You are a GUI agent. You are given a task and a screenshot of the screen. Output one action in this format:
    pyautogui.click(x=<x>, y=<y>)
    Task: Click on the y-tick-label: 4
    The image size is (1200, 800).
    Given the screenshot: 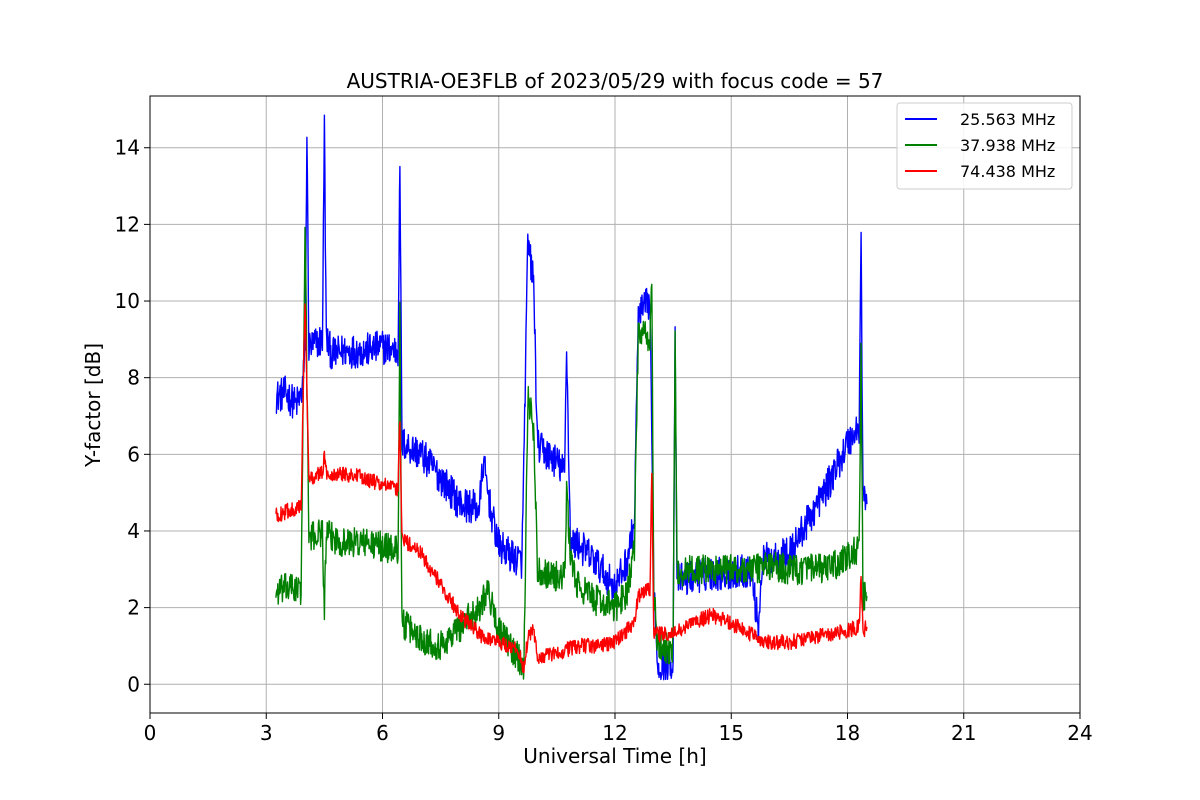 What is the action you would take?
    pyautogui.click(x=133, y=531)
    